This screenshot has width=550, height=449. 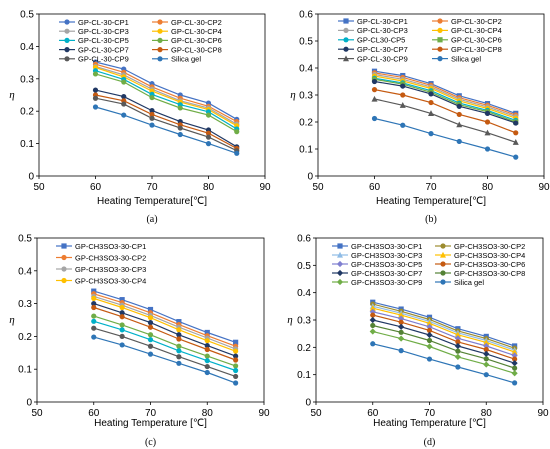 I want to click on legend-entry: Silica gel, so click(x=456, y=58).